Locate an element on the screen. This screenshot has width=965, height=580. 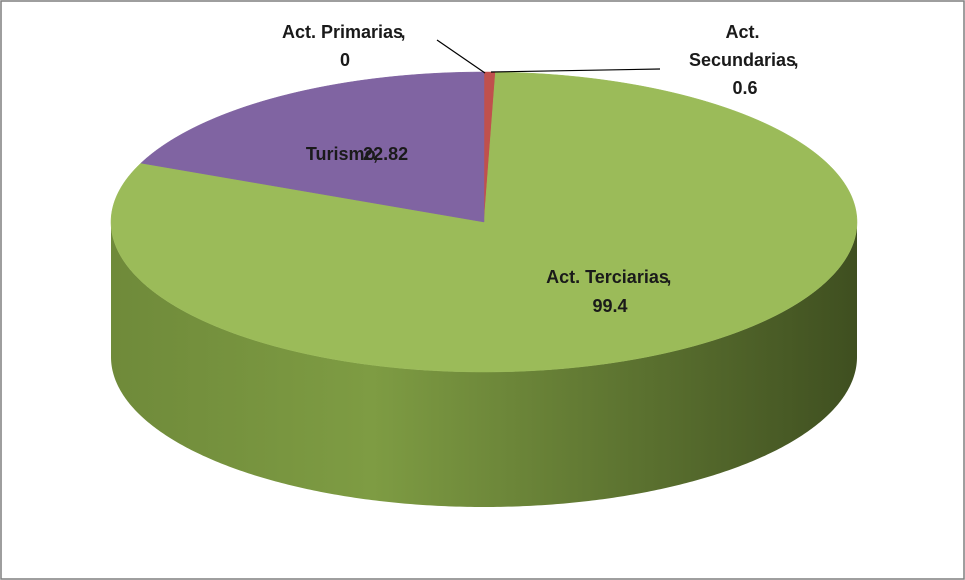
data-label-value: 0.6 is located at coordinates (744, 88).